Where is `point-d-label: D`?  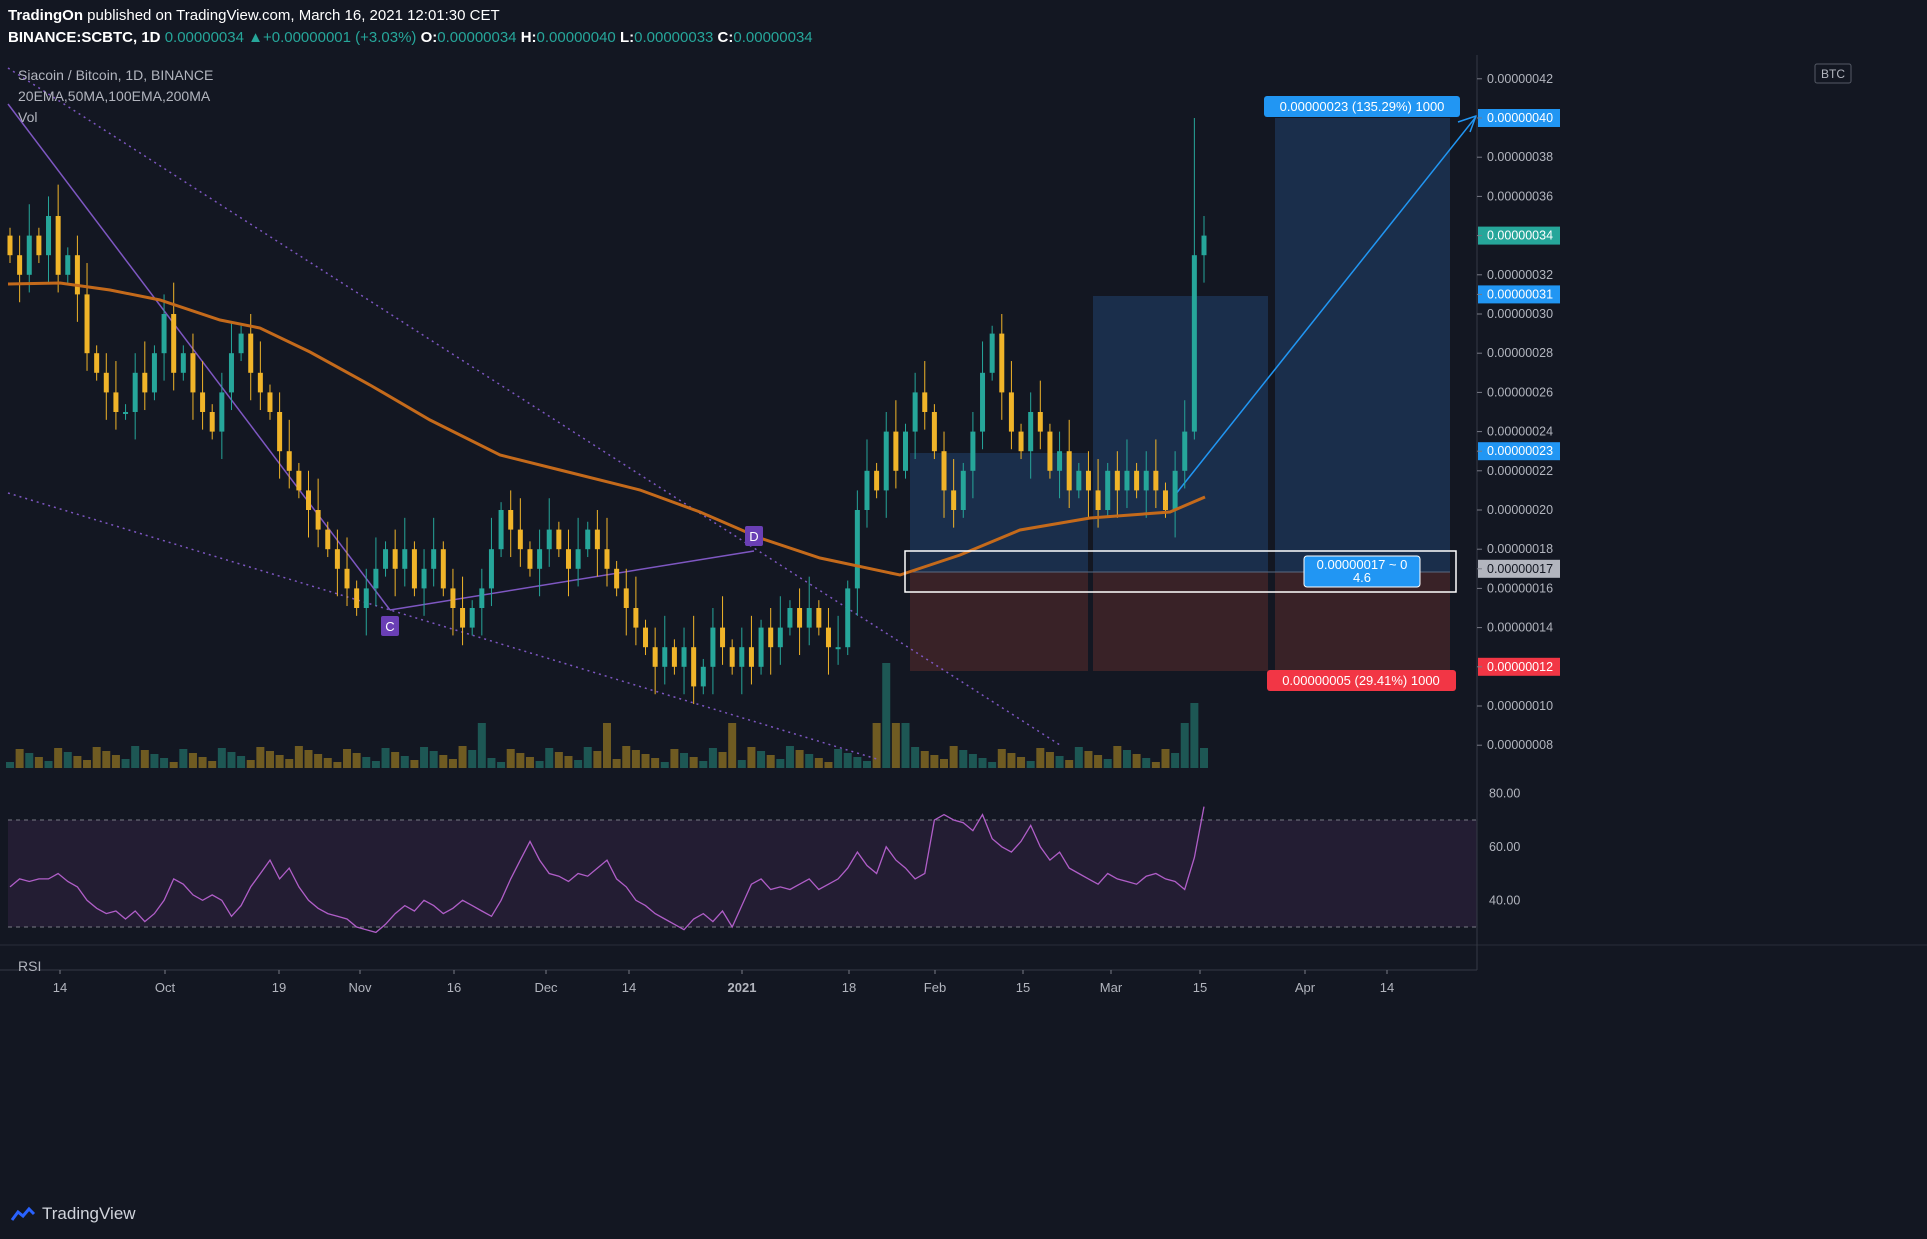
point-d-label: D is located at coordinates (753, 536).